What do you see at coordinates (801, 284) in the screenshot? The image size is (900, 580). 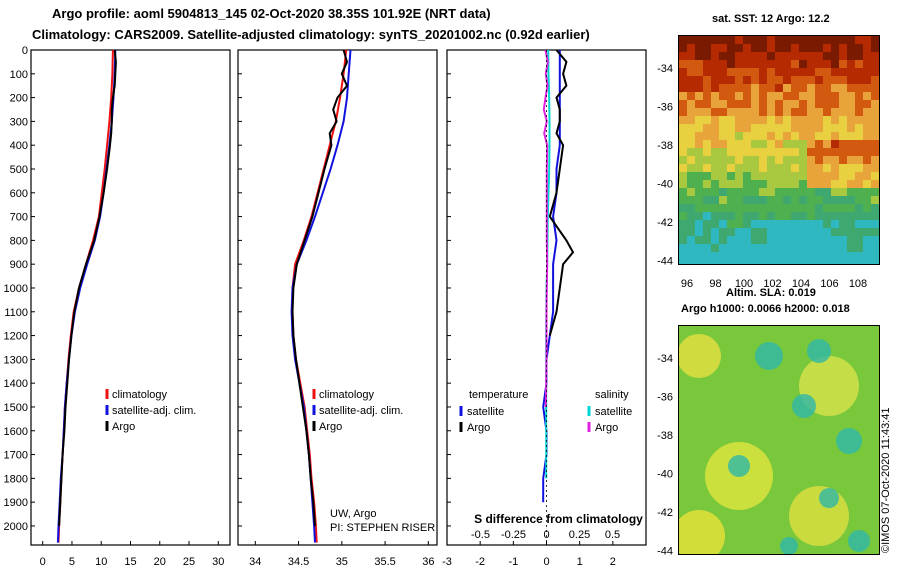 I see `sst-lon-label: 104` at bounding box center [801, 284].